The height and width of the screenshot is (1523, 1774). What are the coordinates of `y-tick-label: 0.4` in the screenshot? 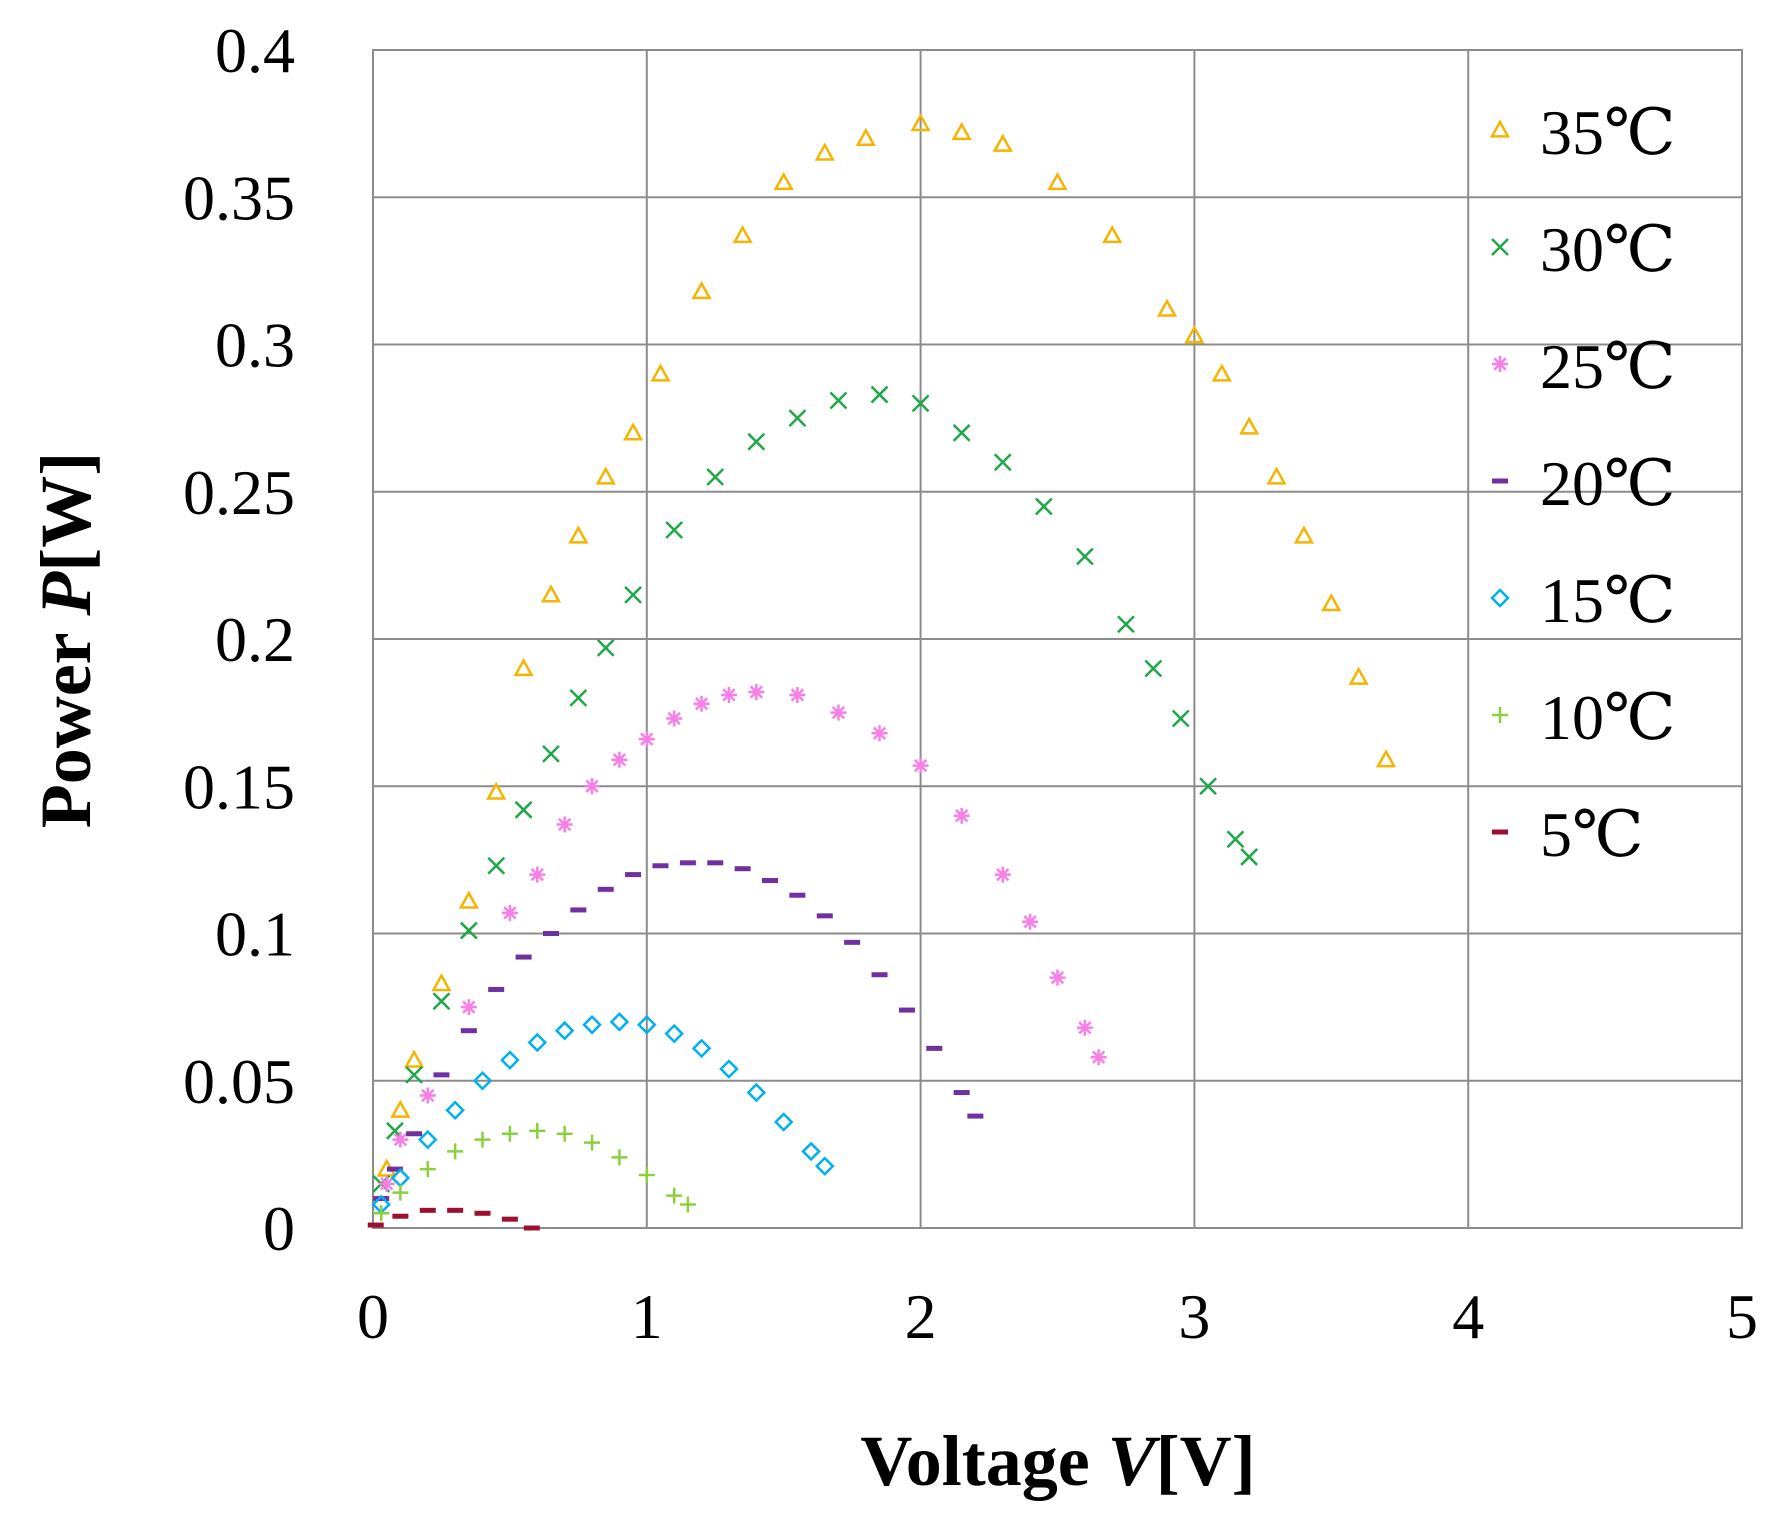 It's located at (255, 50).